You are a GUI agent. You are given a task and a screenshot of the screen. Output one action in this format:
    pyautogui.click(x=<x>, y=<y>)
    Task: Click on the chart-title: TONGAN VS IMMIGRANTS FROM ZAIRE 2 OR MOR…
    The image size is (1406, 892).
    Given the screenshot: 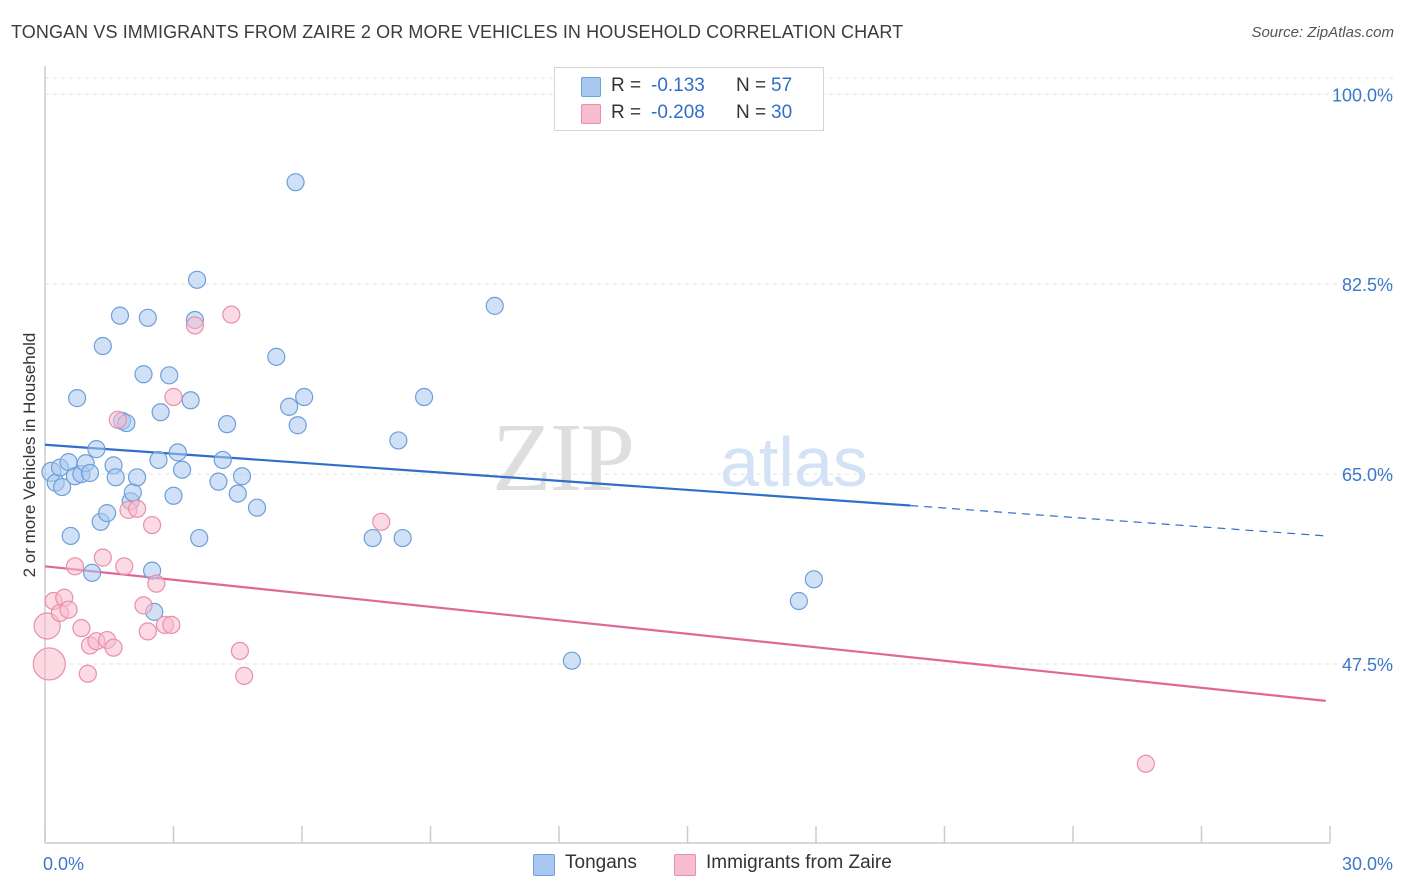 What is the action you would take?
    pyautogui.click(x=457, y=32)
    